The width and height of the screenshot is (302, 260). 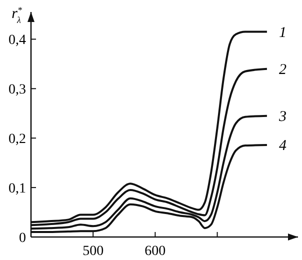 What do you see at coordinates (282, 32) in the screenshot?
I see `series-label: 1` at bounding box center [282, 32].